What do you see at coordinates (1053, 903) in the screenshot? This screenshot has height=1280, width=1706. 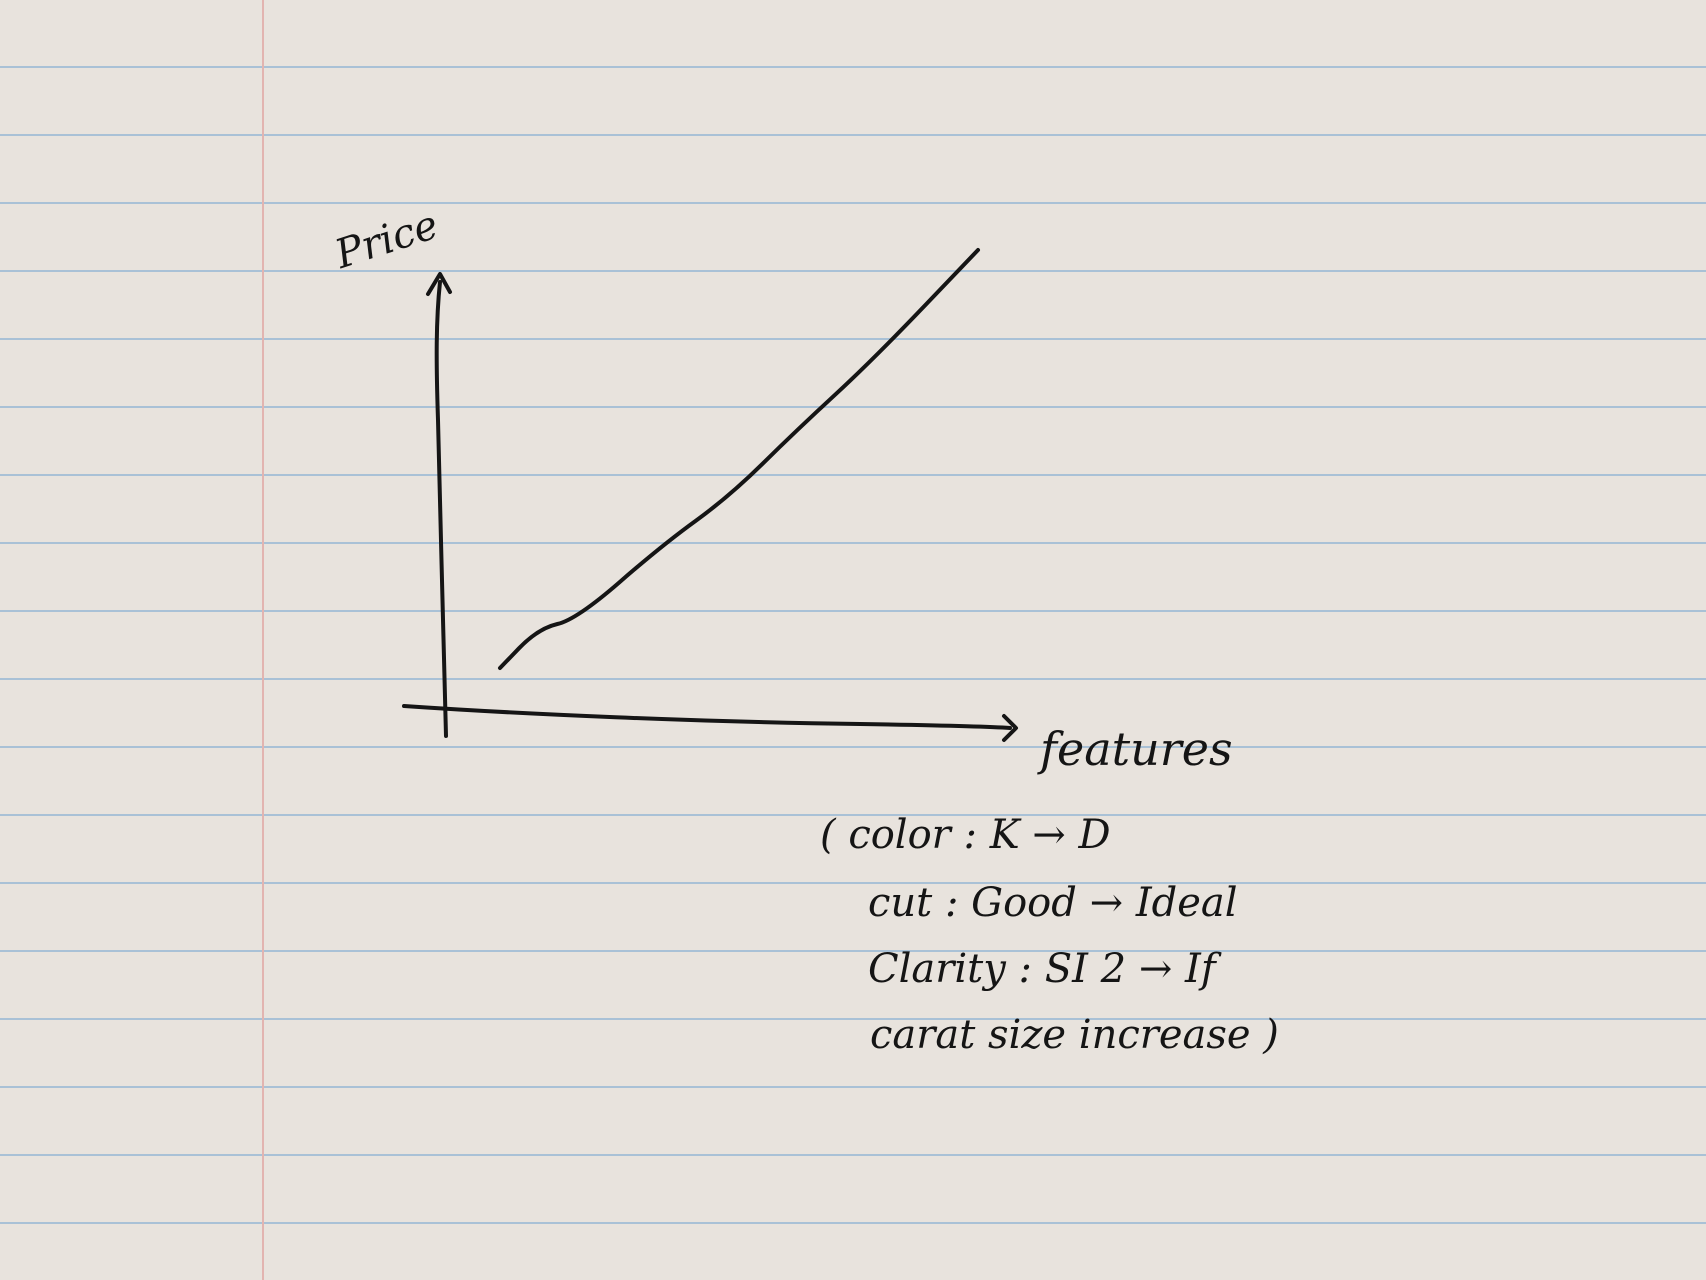 I see `annotation-line-cut: cut : Good → Ideal` at bounding box center [1053, 903].